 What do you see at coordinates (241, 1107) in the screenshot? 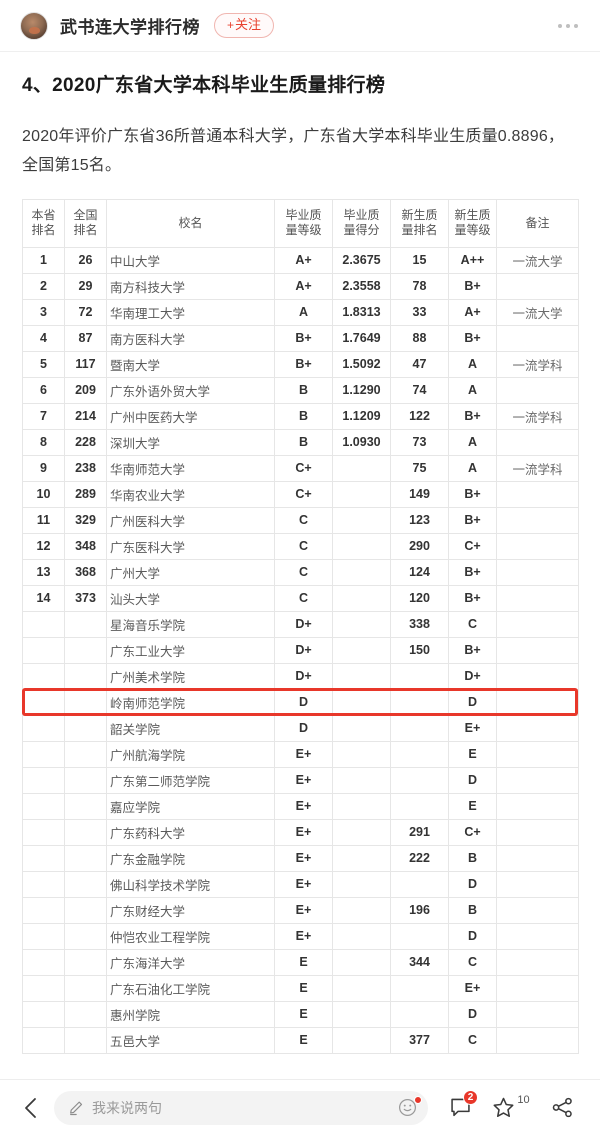
I see `comment-input: 我来说两句` at bounding box center [241, 1107].